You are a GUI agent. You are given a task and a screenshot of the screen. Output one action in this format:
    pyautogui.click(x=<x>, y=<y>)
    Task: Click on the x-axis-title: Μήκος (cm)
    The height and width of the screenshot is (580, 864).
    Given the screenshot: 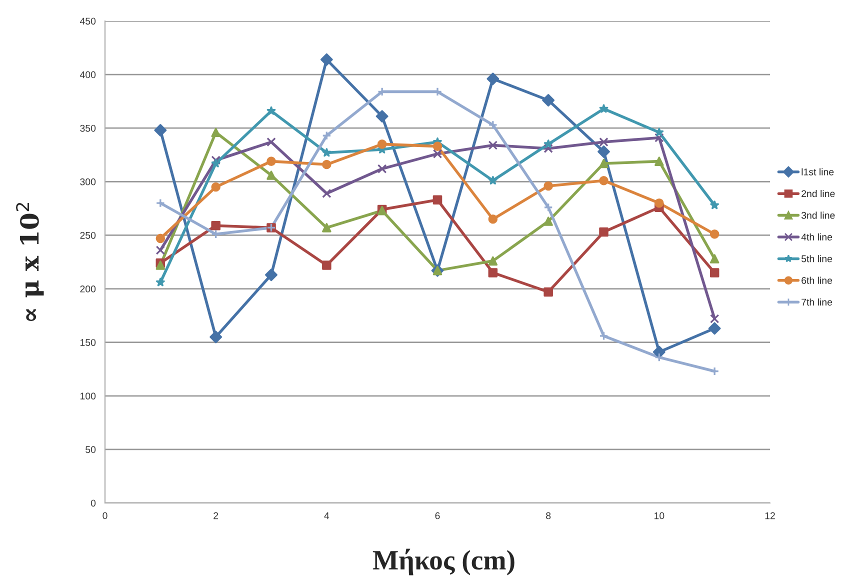 What is the action you would take?
    pyautogui.click(x=443, y=562)
    